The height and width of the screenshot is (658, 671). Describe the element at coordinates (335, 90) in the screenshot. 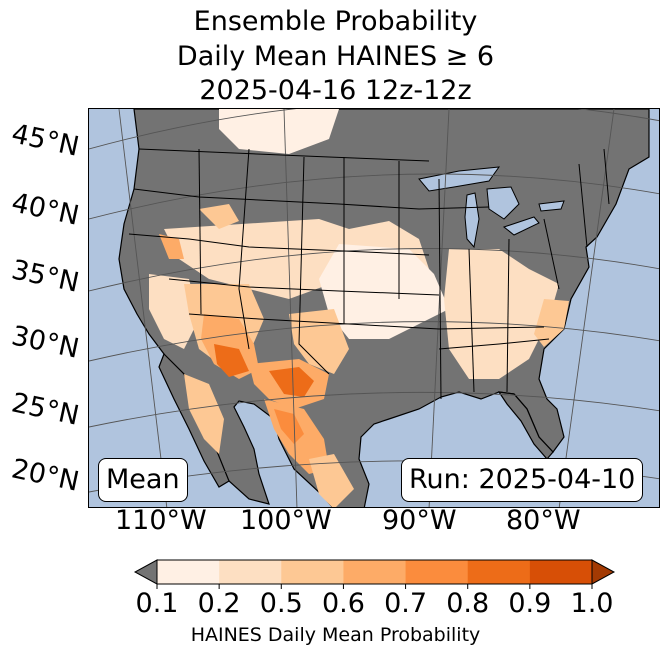

I see `title-line-3: 2025-04-16 12z-12z` at that location.